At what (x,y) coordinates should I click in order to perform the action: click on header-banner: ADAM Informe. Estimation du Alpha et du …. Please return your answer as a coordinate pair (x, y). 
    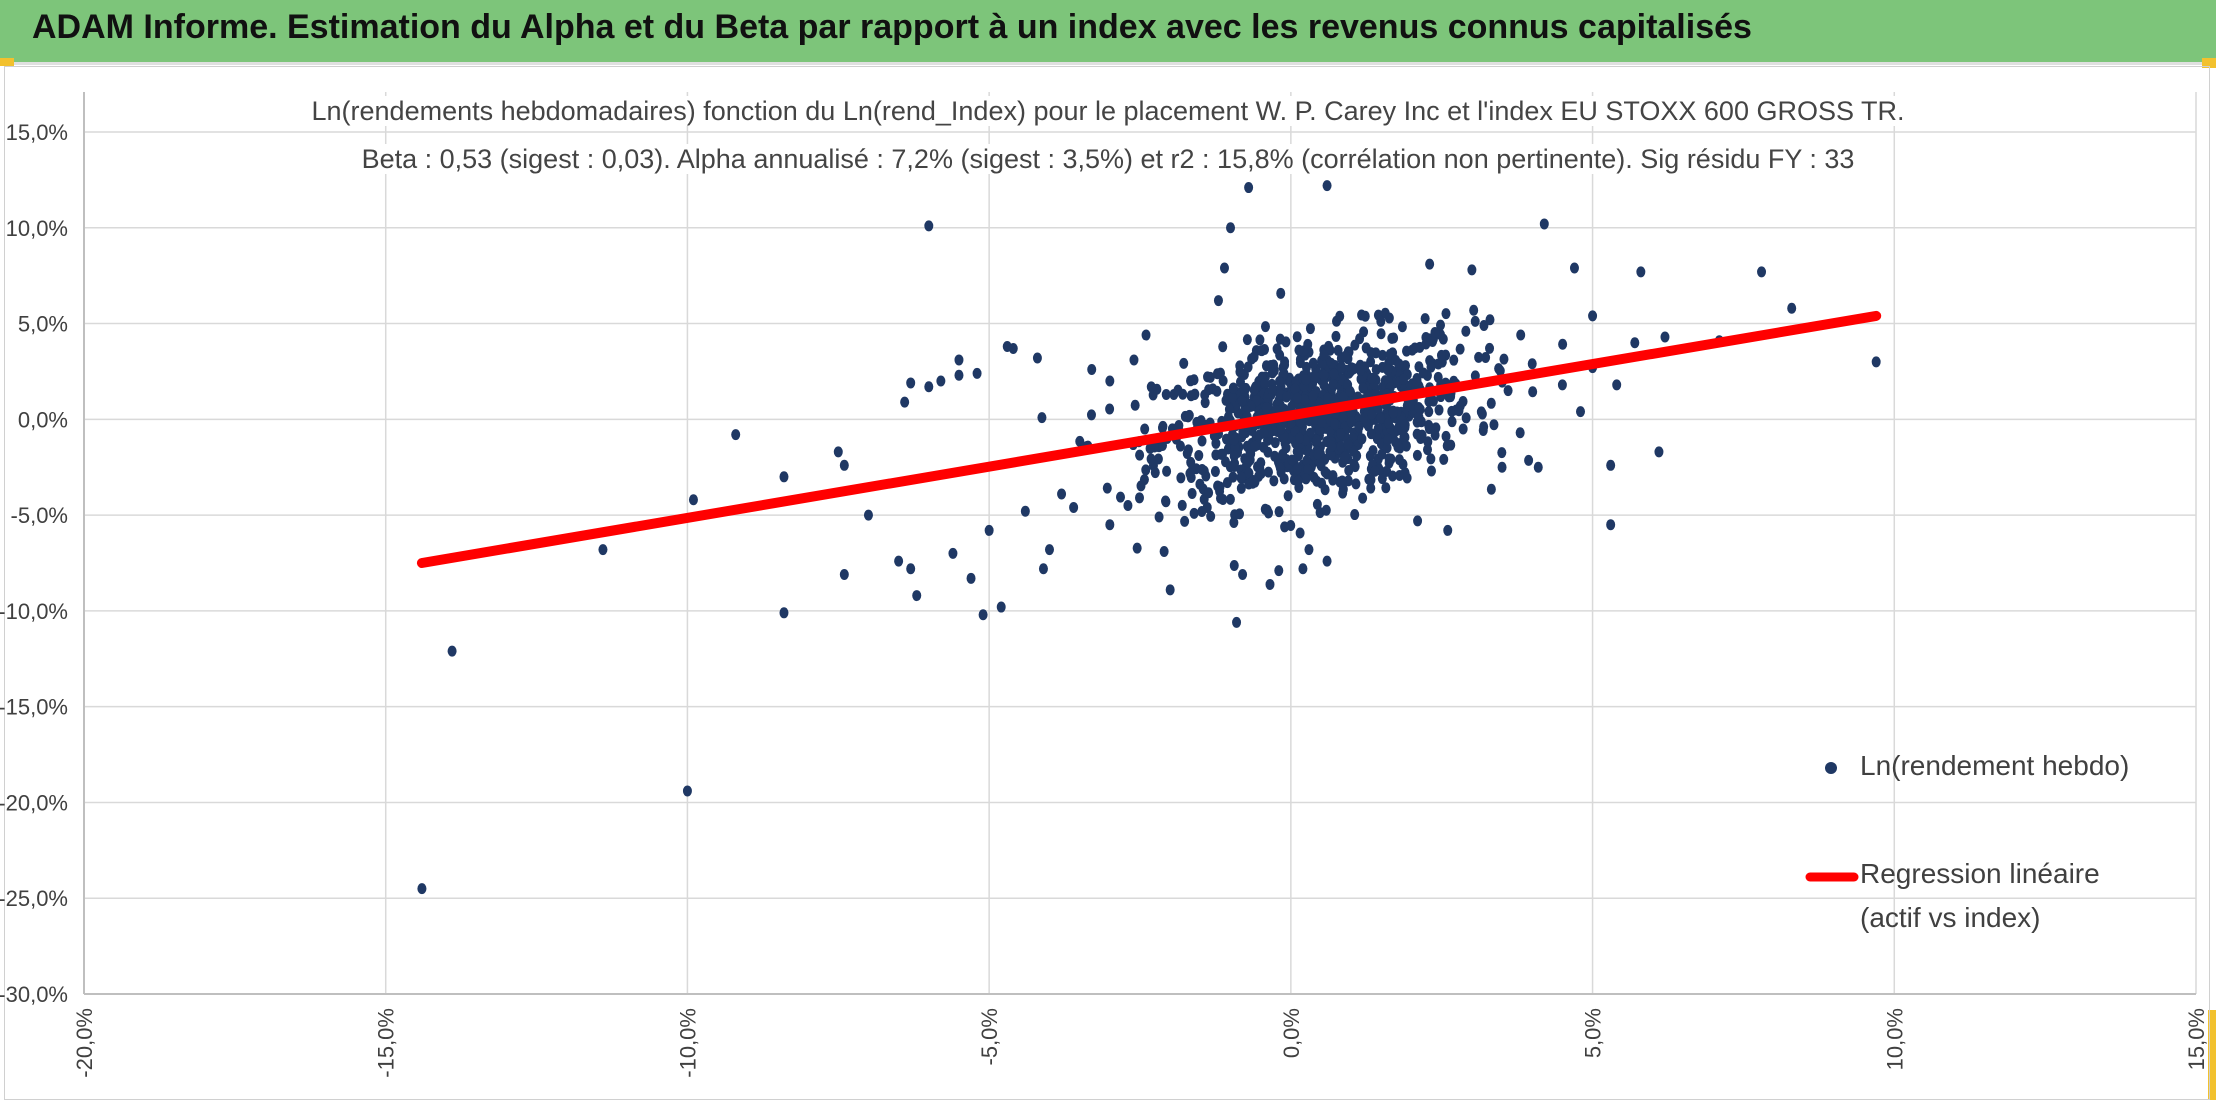
    Looking at the image, I should click on (1108, 32).